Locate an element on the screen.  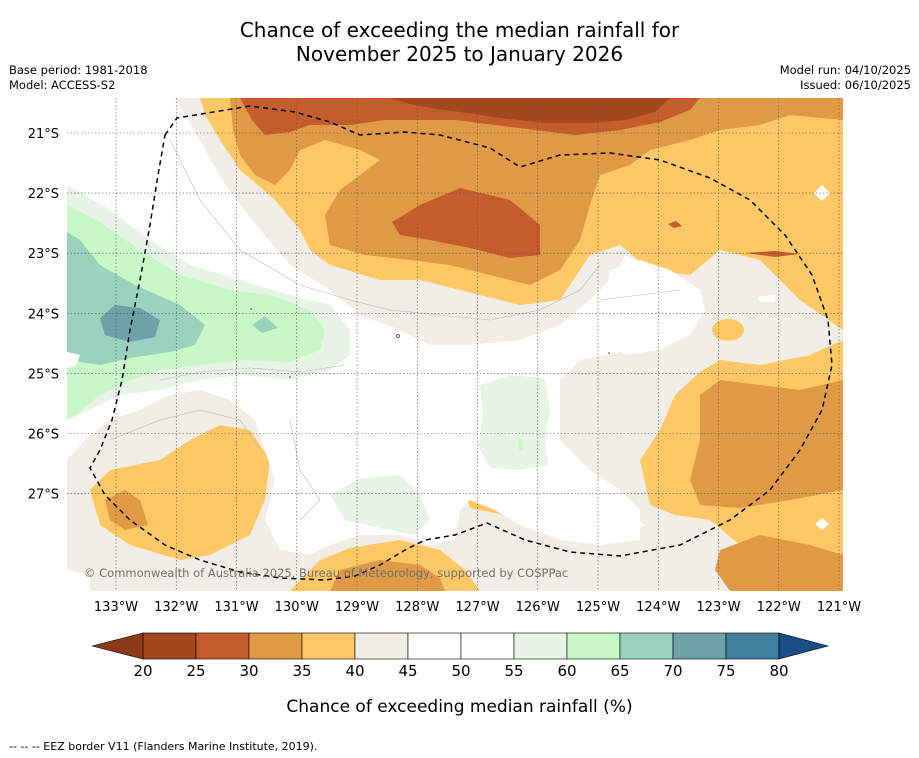
lon-label: 126°W is located at coordinates (538, 607).